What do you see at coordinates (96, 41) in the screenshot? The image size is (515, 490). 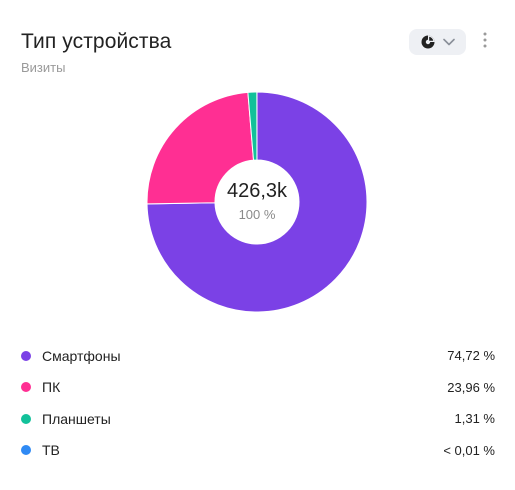 I see `widget-title: Тип устройства` at bounding box center [96, 41].